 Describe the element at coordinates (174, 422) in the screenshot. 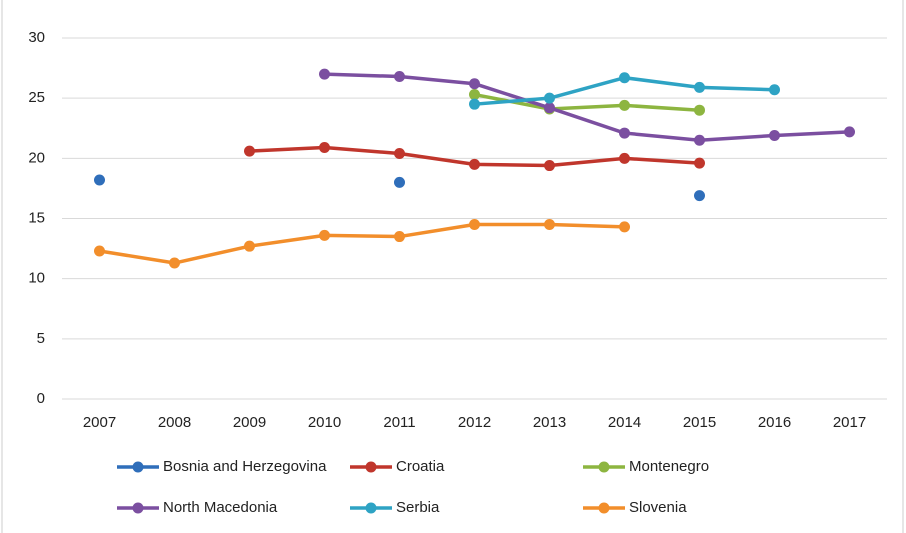

I see `x-tick-label: 2008` at that location.